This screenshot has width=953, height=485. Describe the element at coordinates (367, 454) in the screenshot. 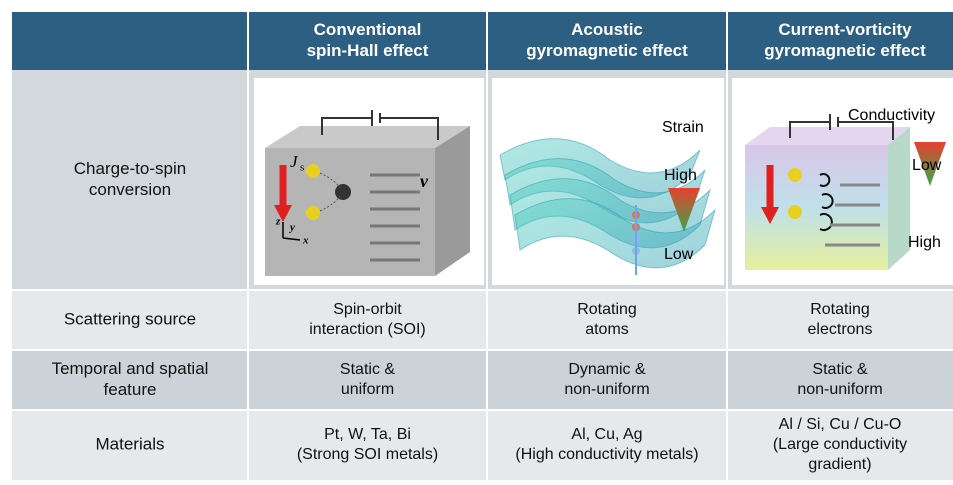

I see `table-cell: (Strong SOI metals)` at that location.